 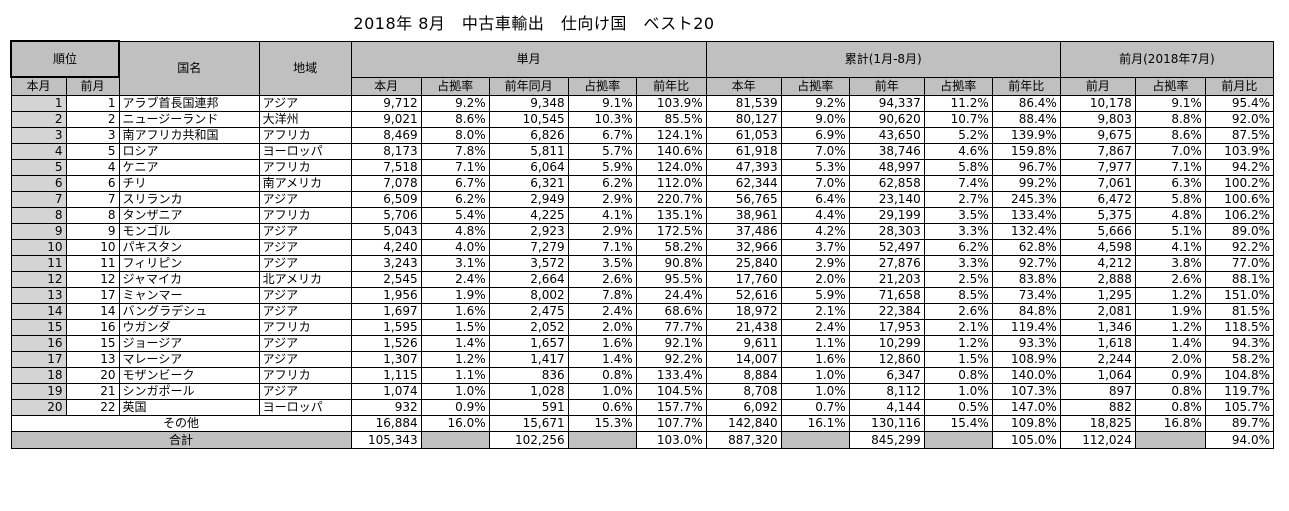 What do you see at coordinates (386, 119) in the screenshot?
I see `m-this-cell: 9,021` at bounding box center [386, 119].